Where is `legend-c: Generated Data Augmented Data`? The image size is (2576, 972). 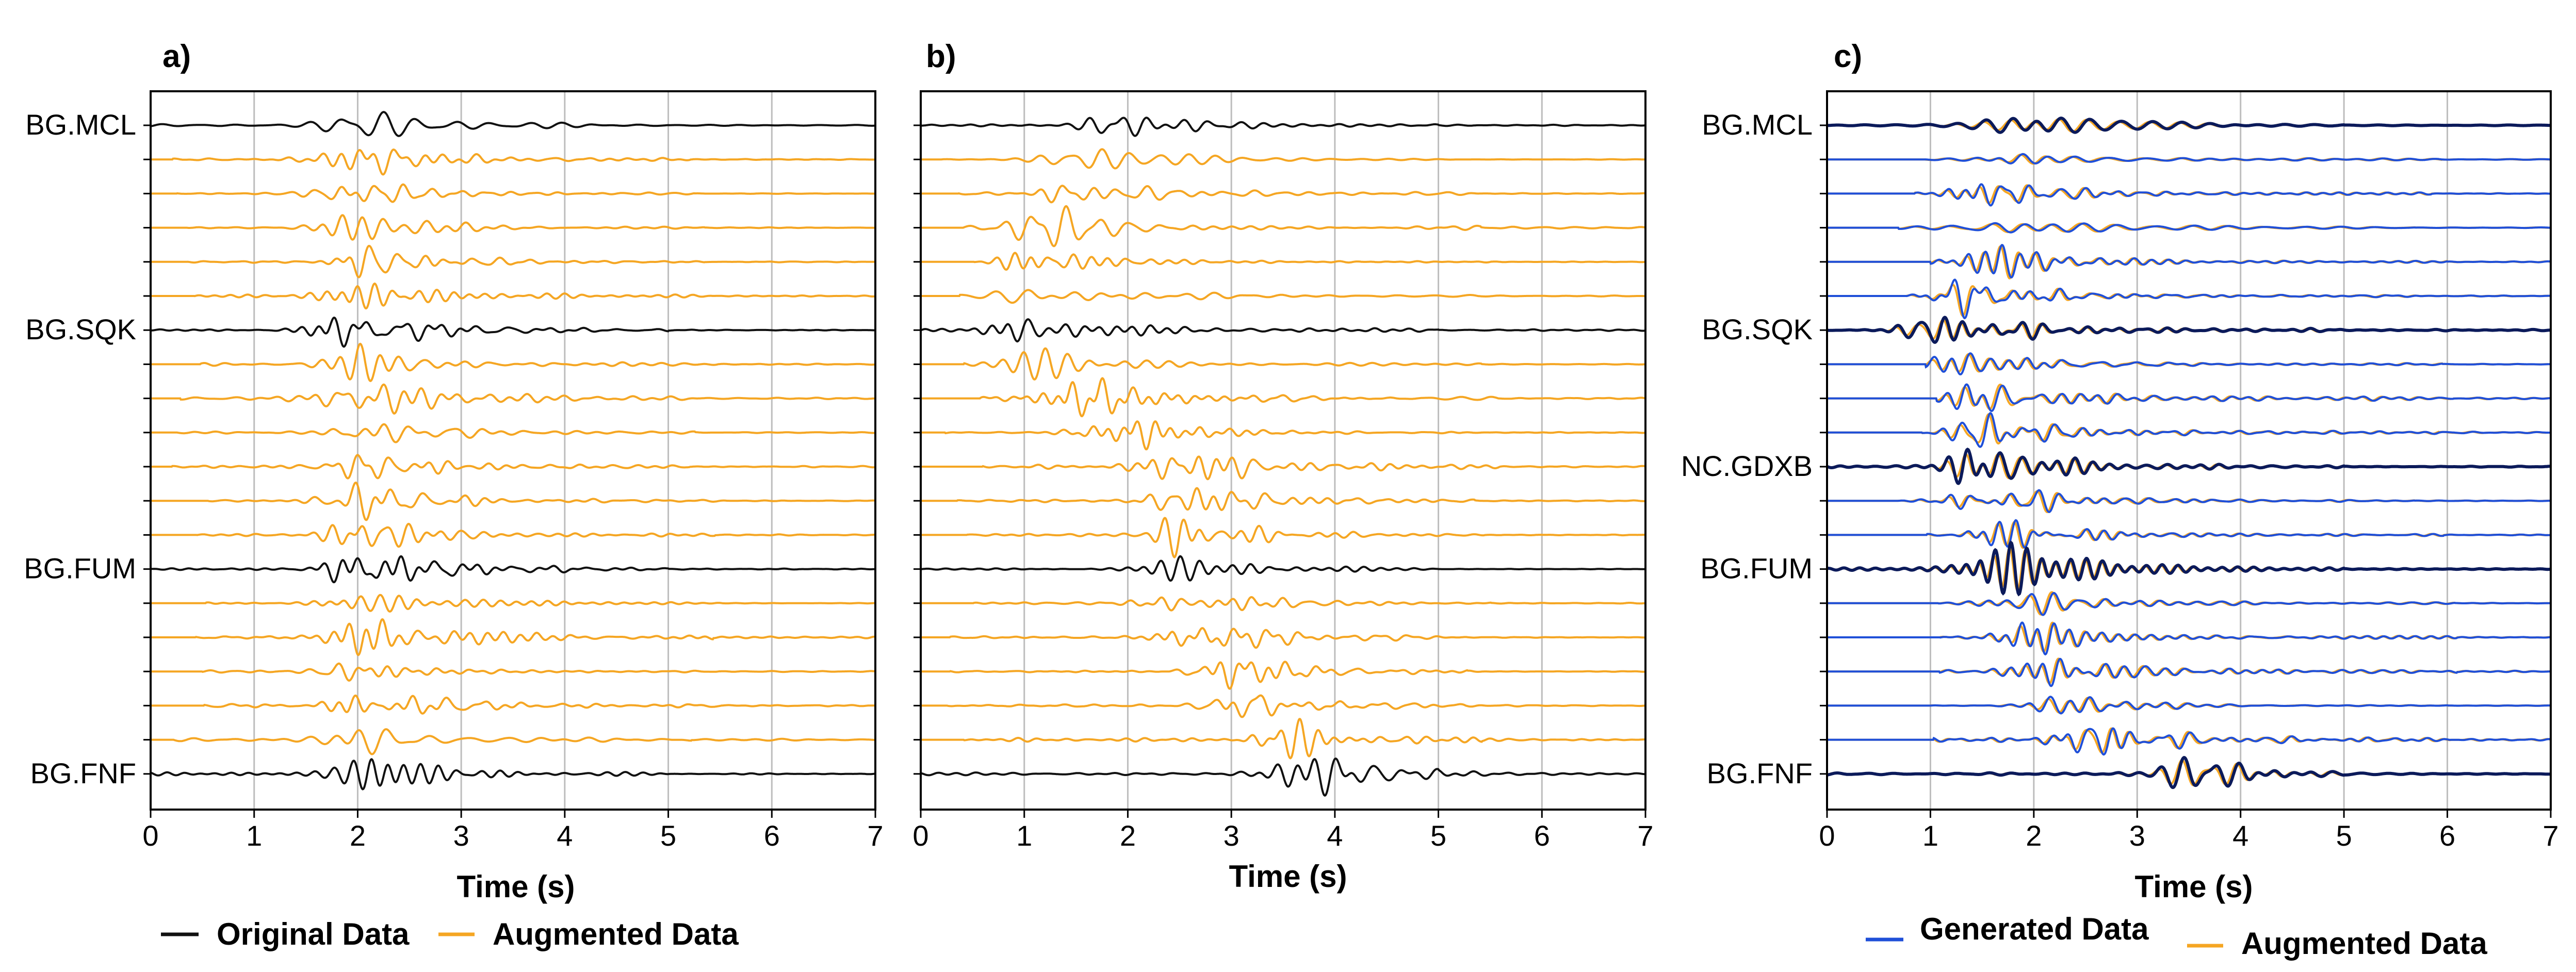 legend-c: Generated Data Augmented Data is located at coordinates (2177, 936).